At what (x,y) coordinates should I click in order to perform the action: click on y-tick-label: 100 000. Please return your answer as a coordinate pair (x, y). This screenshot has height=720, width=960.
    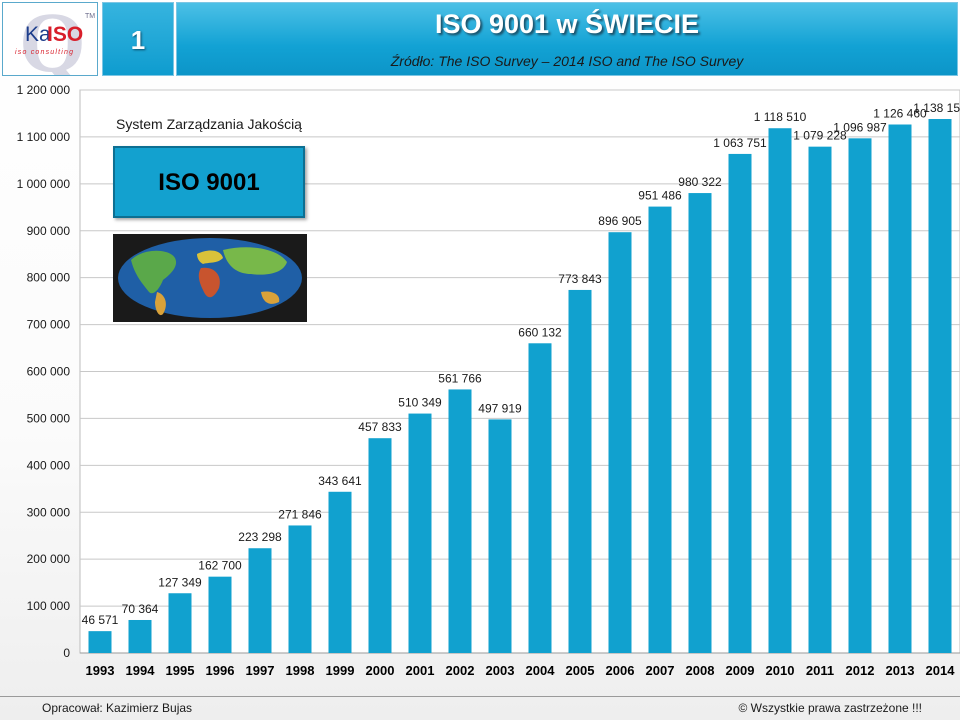
    Looking at the image, I should click on (49, 606).